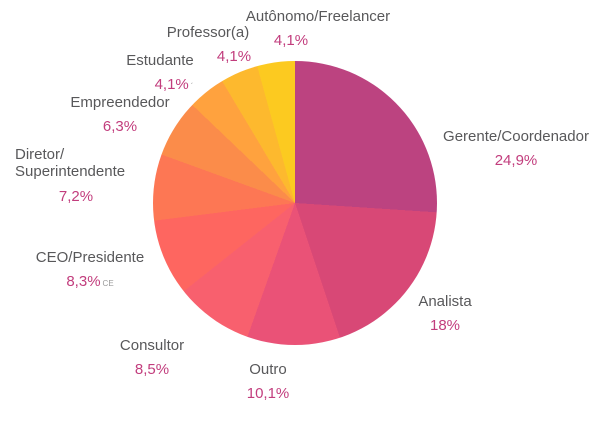 This screenshot has width=600, height=422. What do you see at coordinates (268, 382) in the screenshot?
I see `slice-label-outro: Outro 10,1%` at bounding box center [268, 382].